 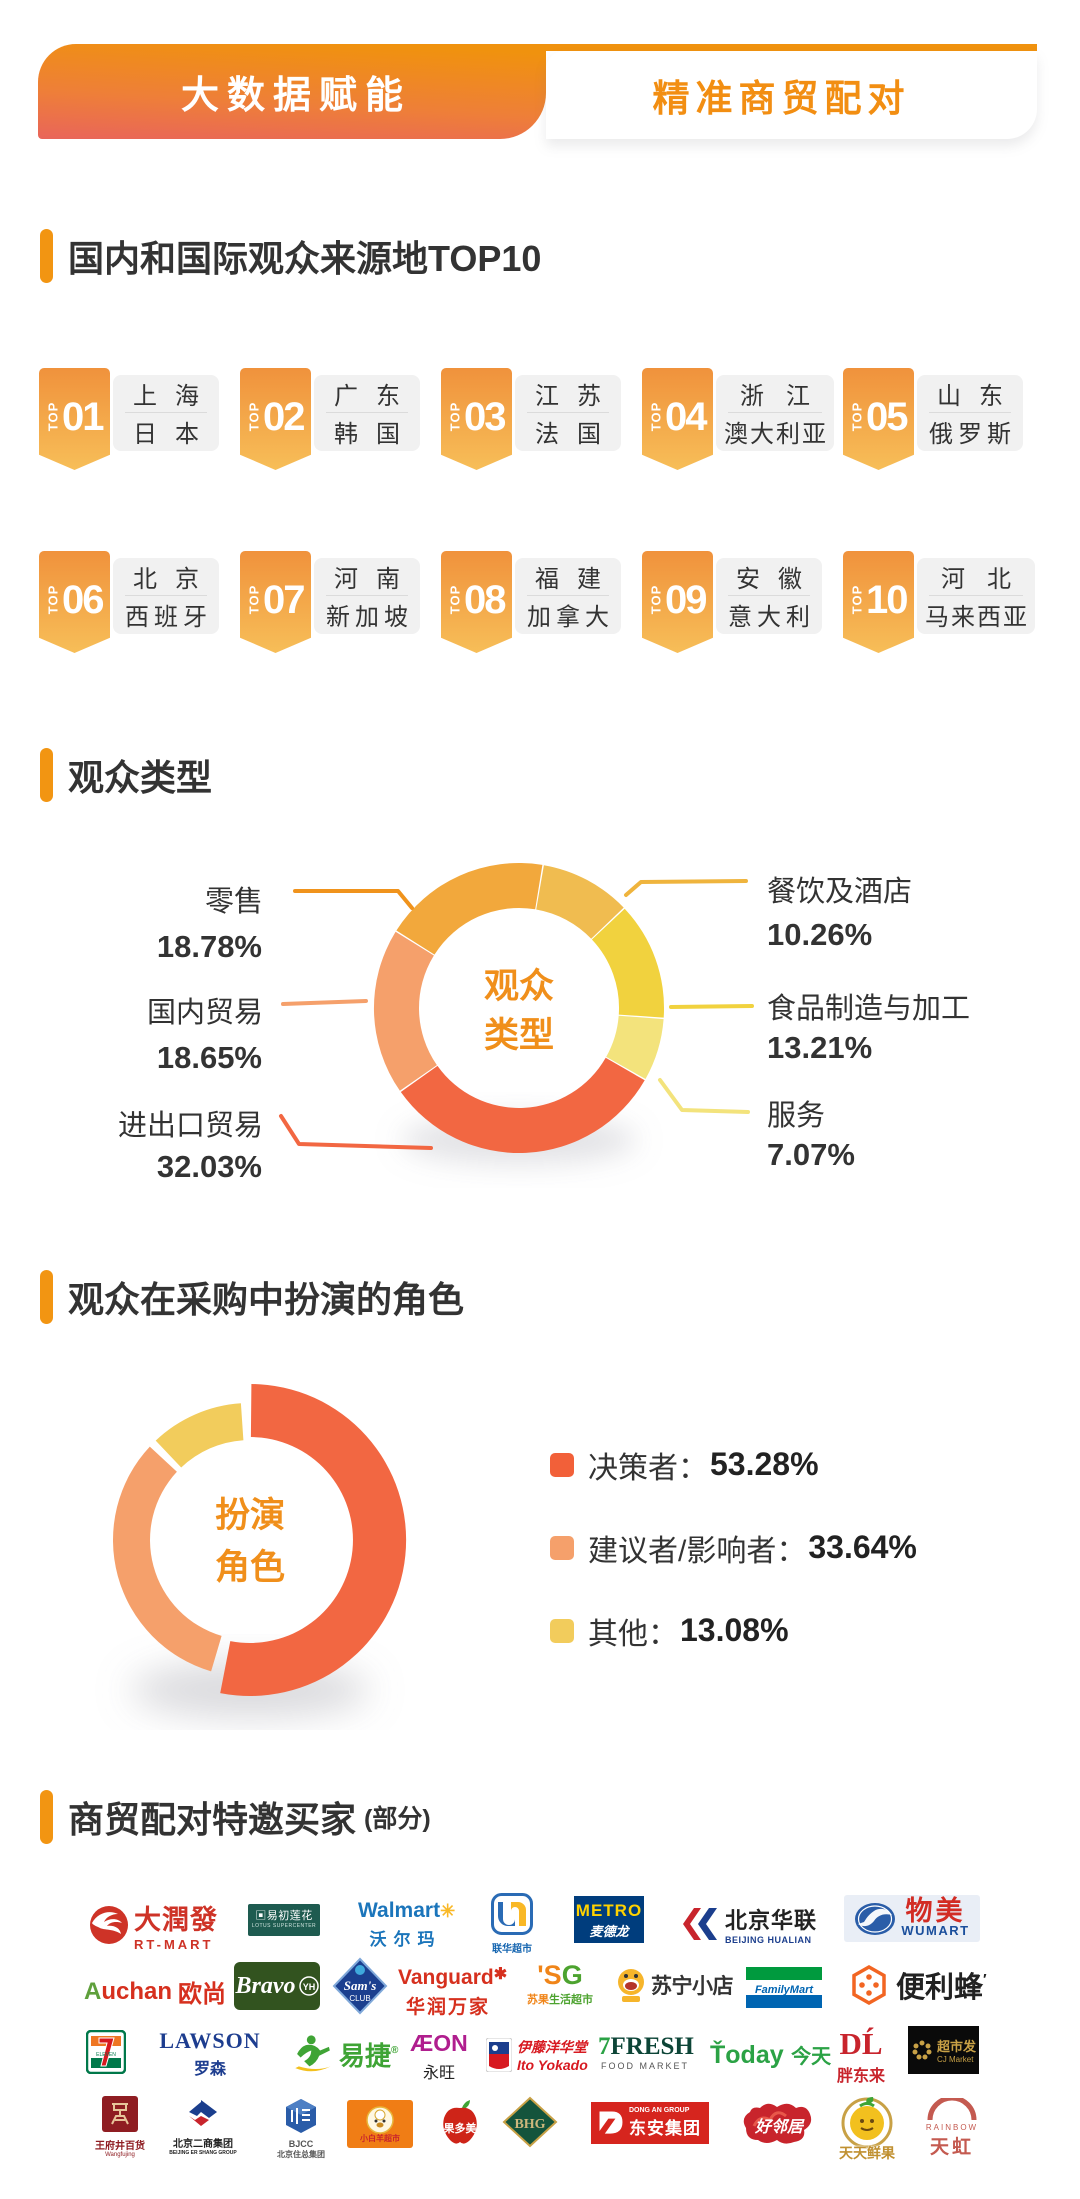 I want to click on svg-text: BHG, so click(x=529, y=2124).